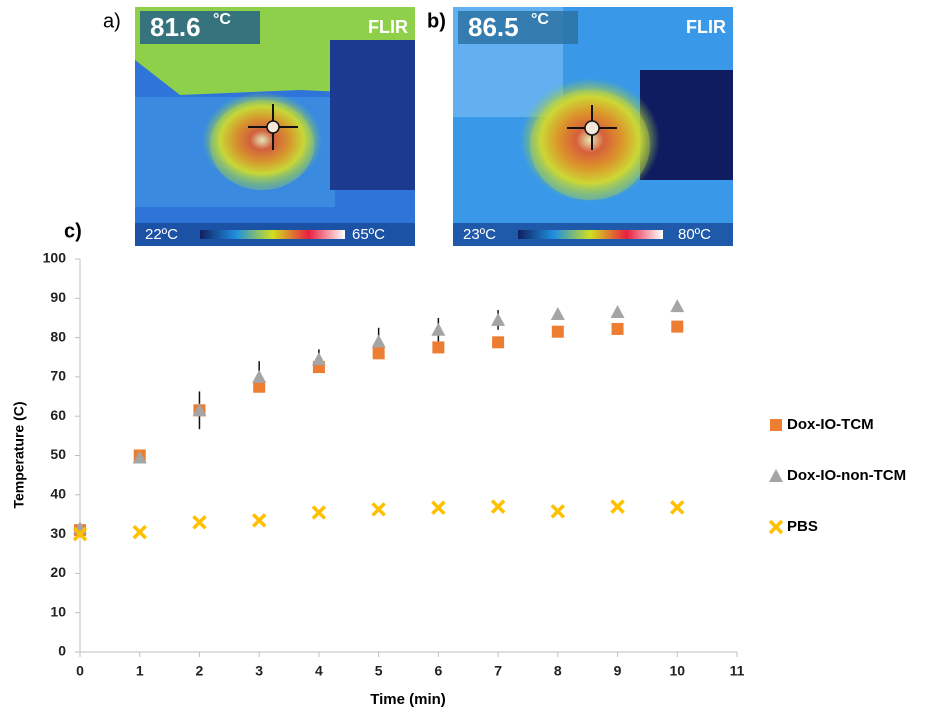 The height and width of the screenshot is (715, 931). I want to click on y-tick-label: 20, so click(58, 572).